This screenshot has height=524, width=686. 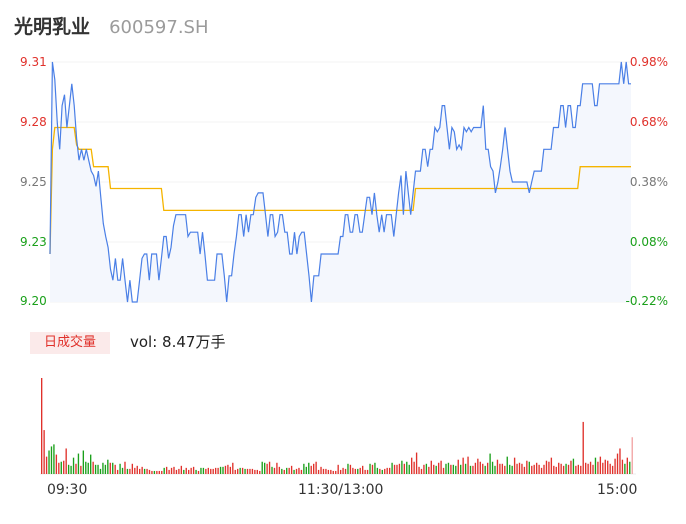 What do you see at coordinates (33, 242) in the screenshot?
I see `y-left-tick-4: 9.23` at bounding box center [33, 242].